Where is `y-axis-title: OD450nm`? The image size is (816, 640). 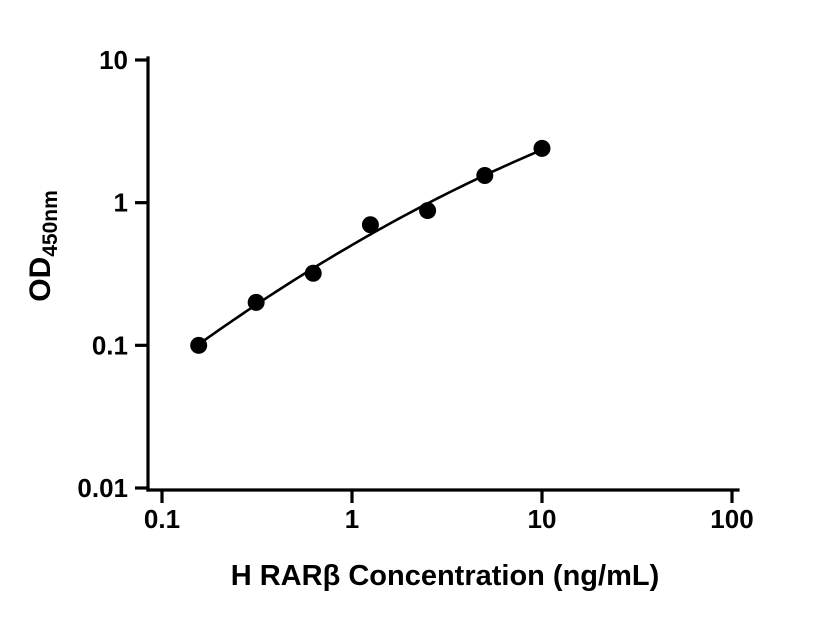
y-axis-title: OD450nm is located at coordinates (43, 246).